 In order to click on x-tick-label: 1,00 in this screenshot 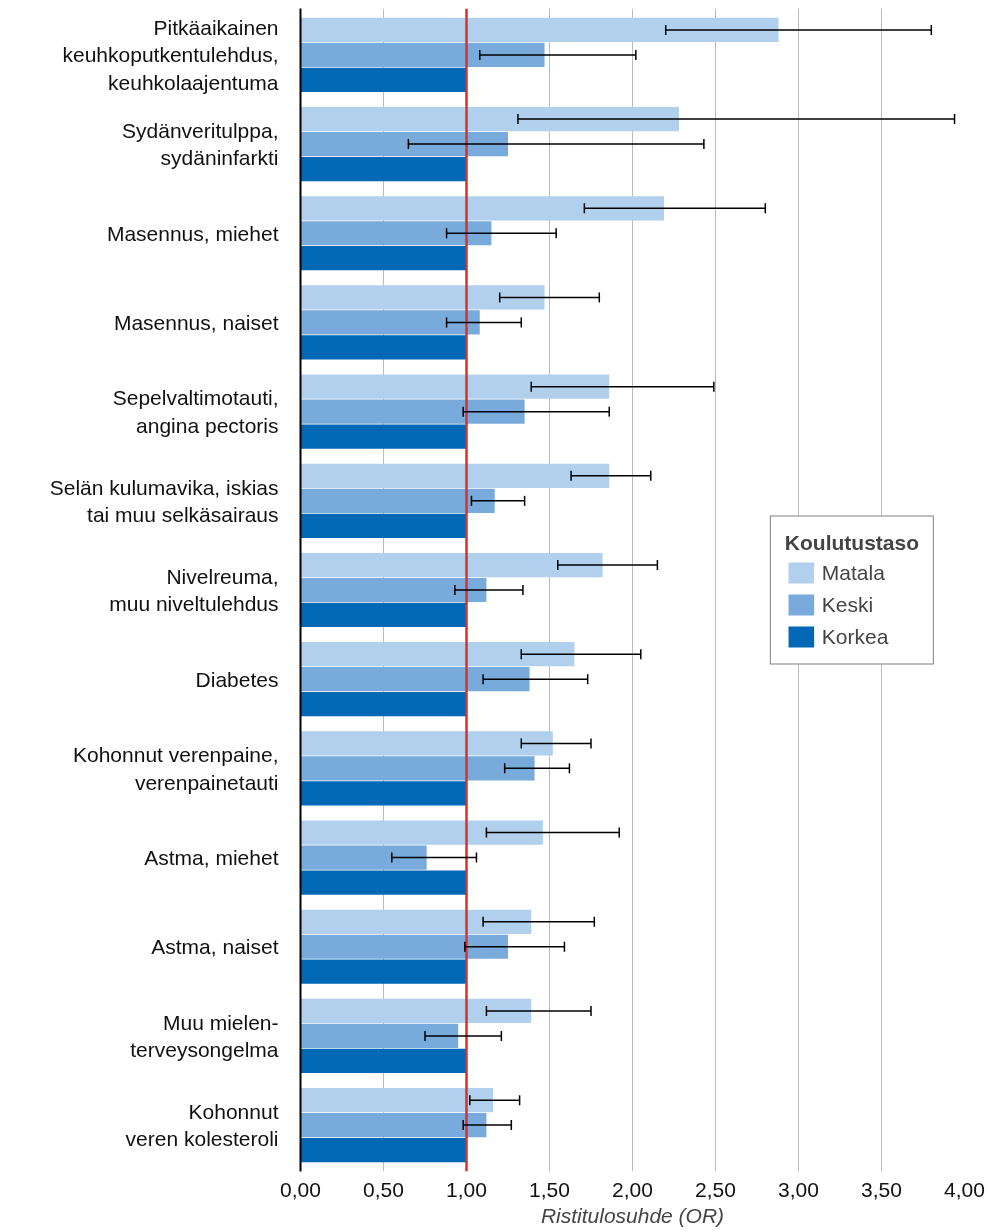, I will do `click(466, 1189)`.